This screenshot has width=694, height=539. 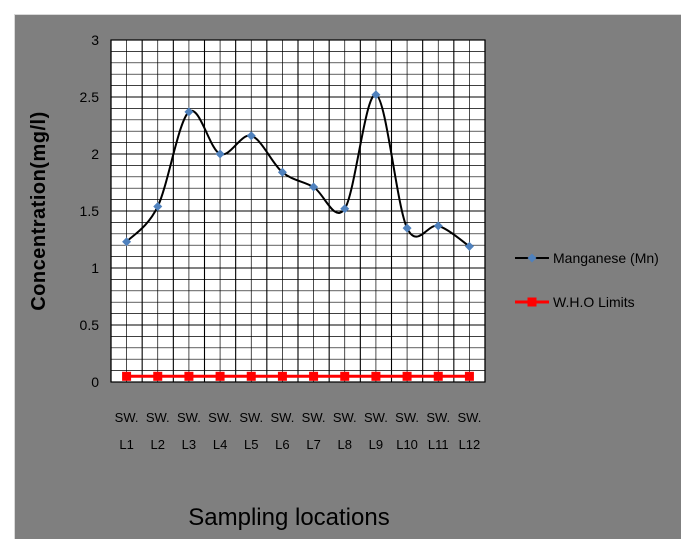 I want to click on y-tick-label: 1.5, so click(x=90, y=211).